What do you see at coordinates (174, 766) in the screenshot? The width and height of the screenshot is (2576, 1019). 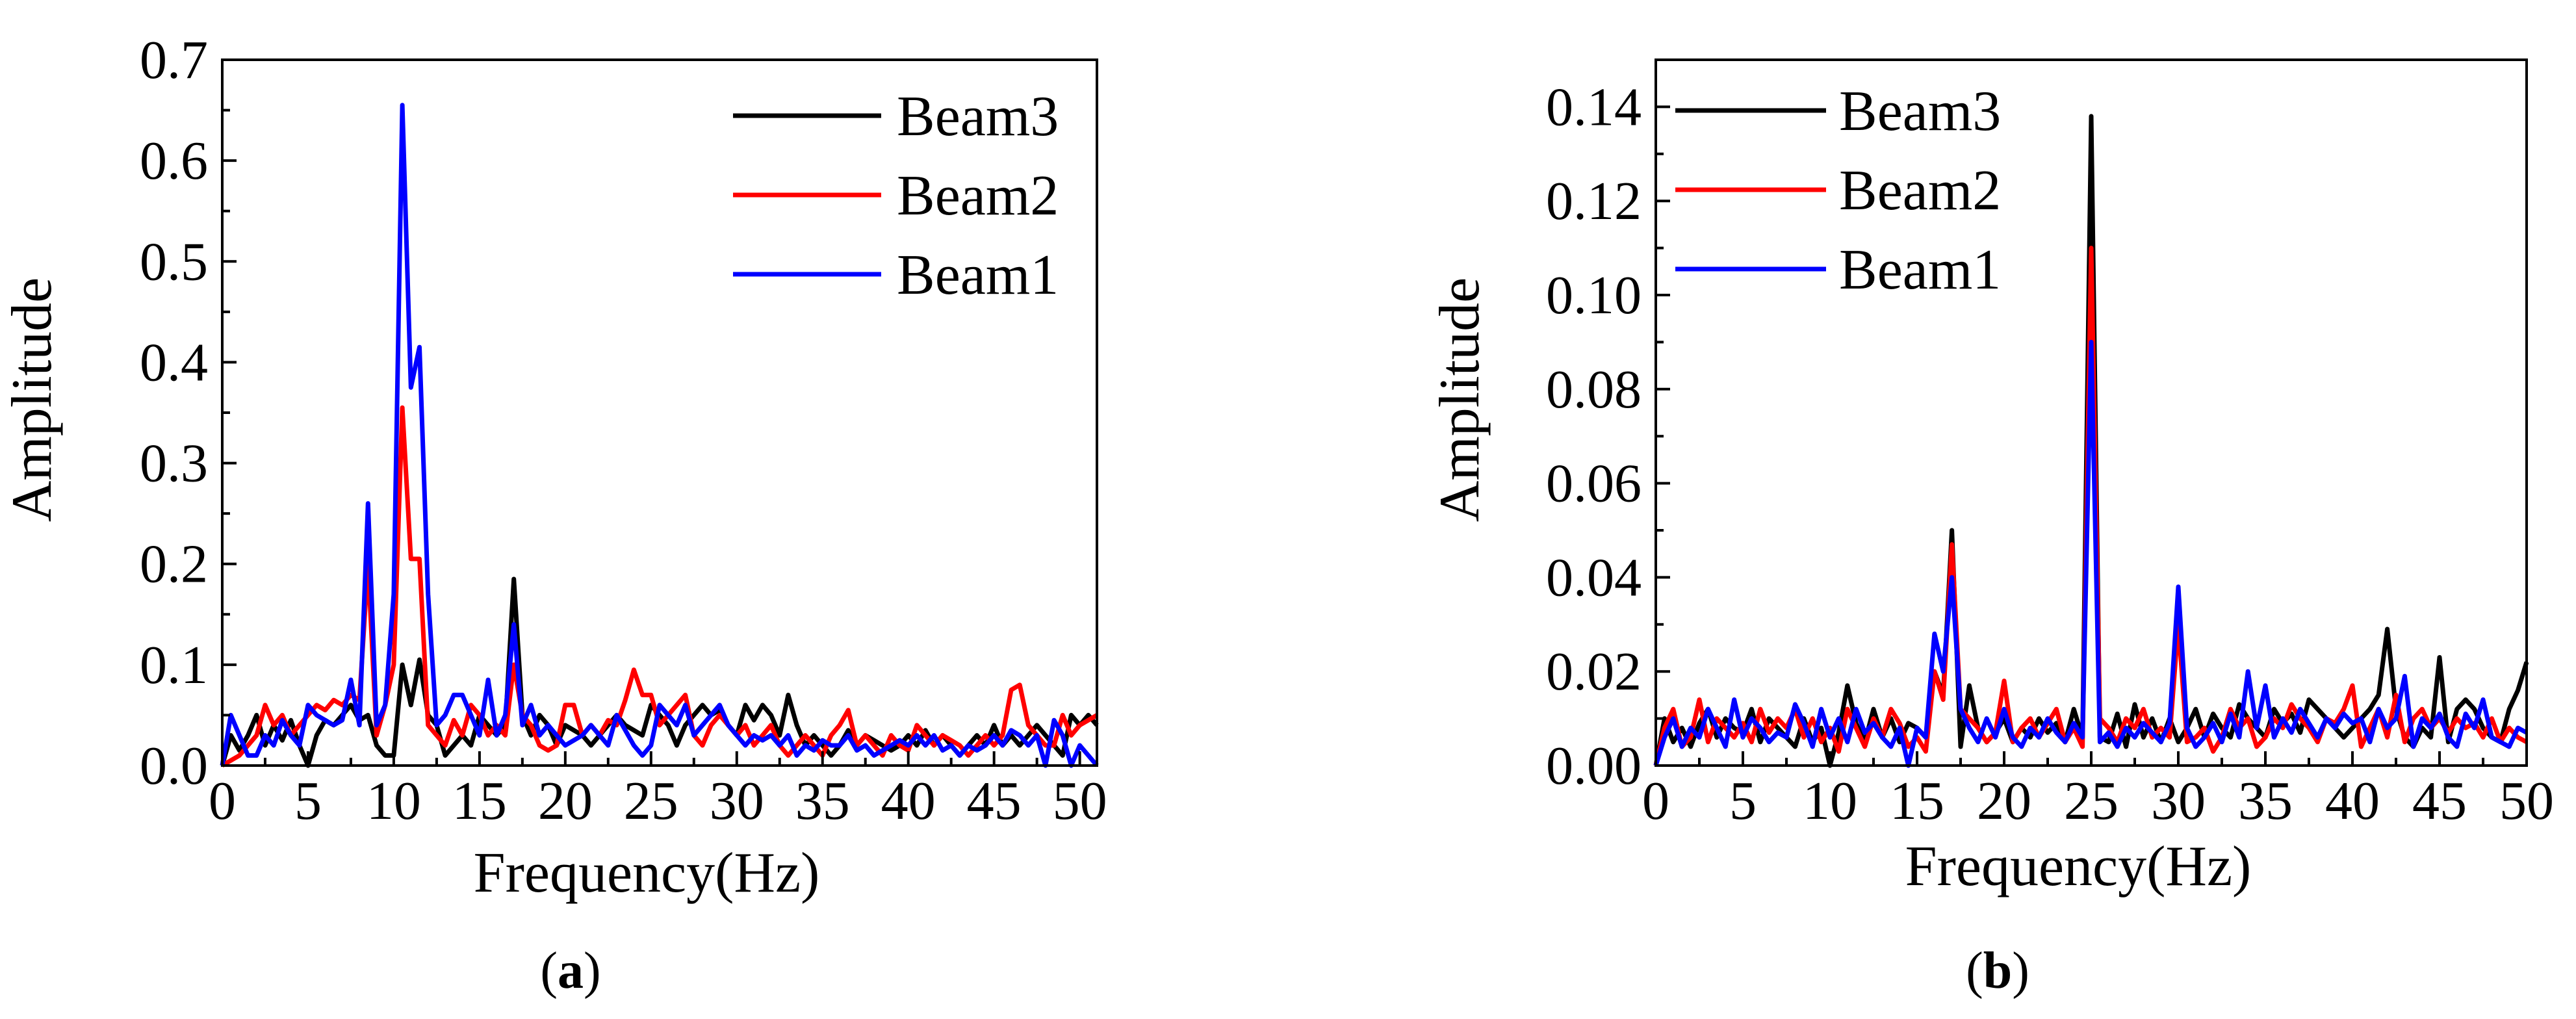 I see `y-tick-label: 0.0` at bounding box center [174, 766].